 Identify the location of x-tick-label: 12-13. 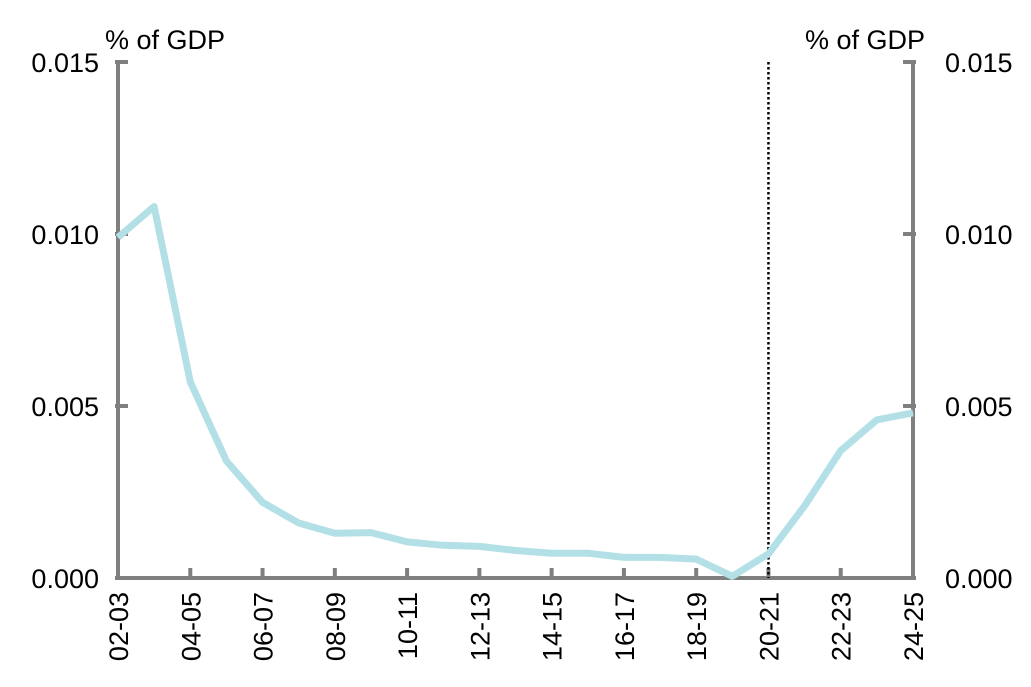
(480, 626).